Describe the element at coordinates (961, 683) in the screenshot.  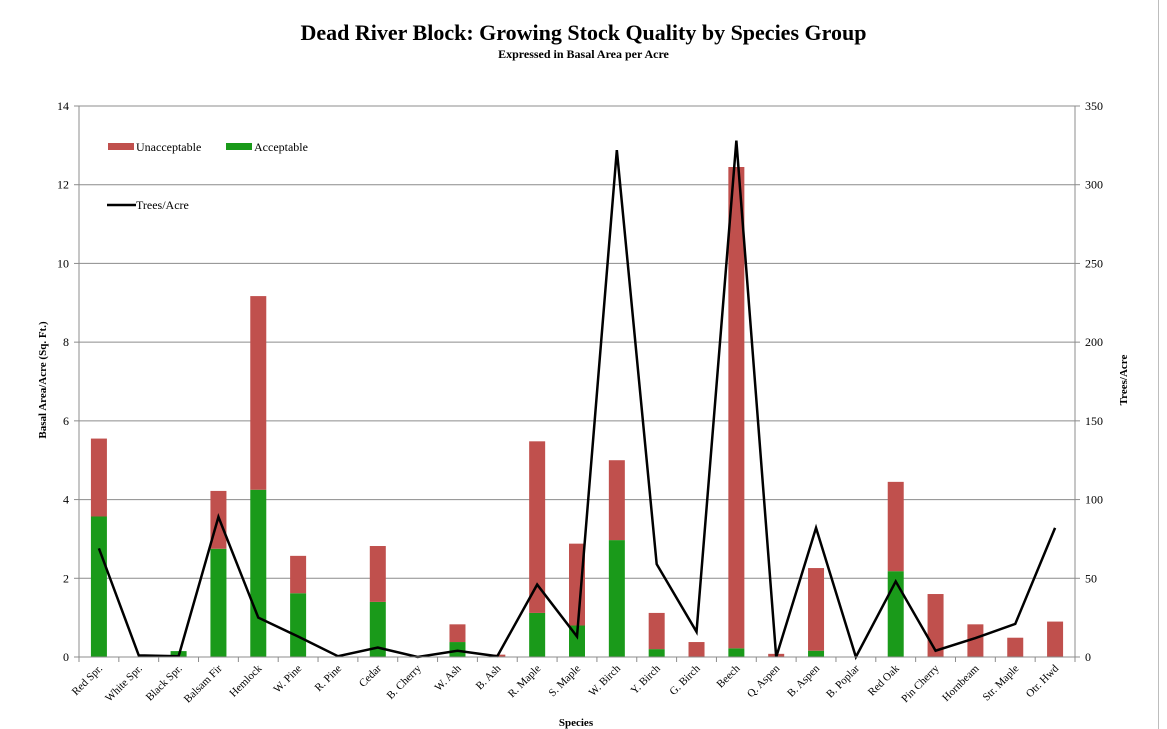
I see `x-tick-label: Hornbeam` at that location.